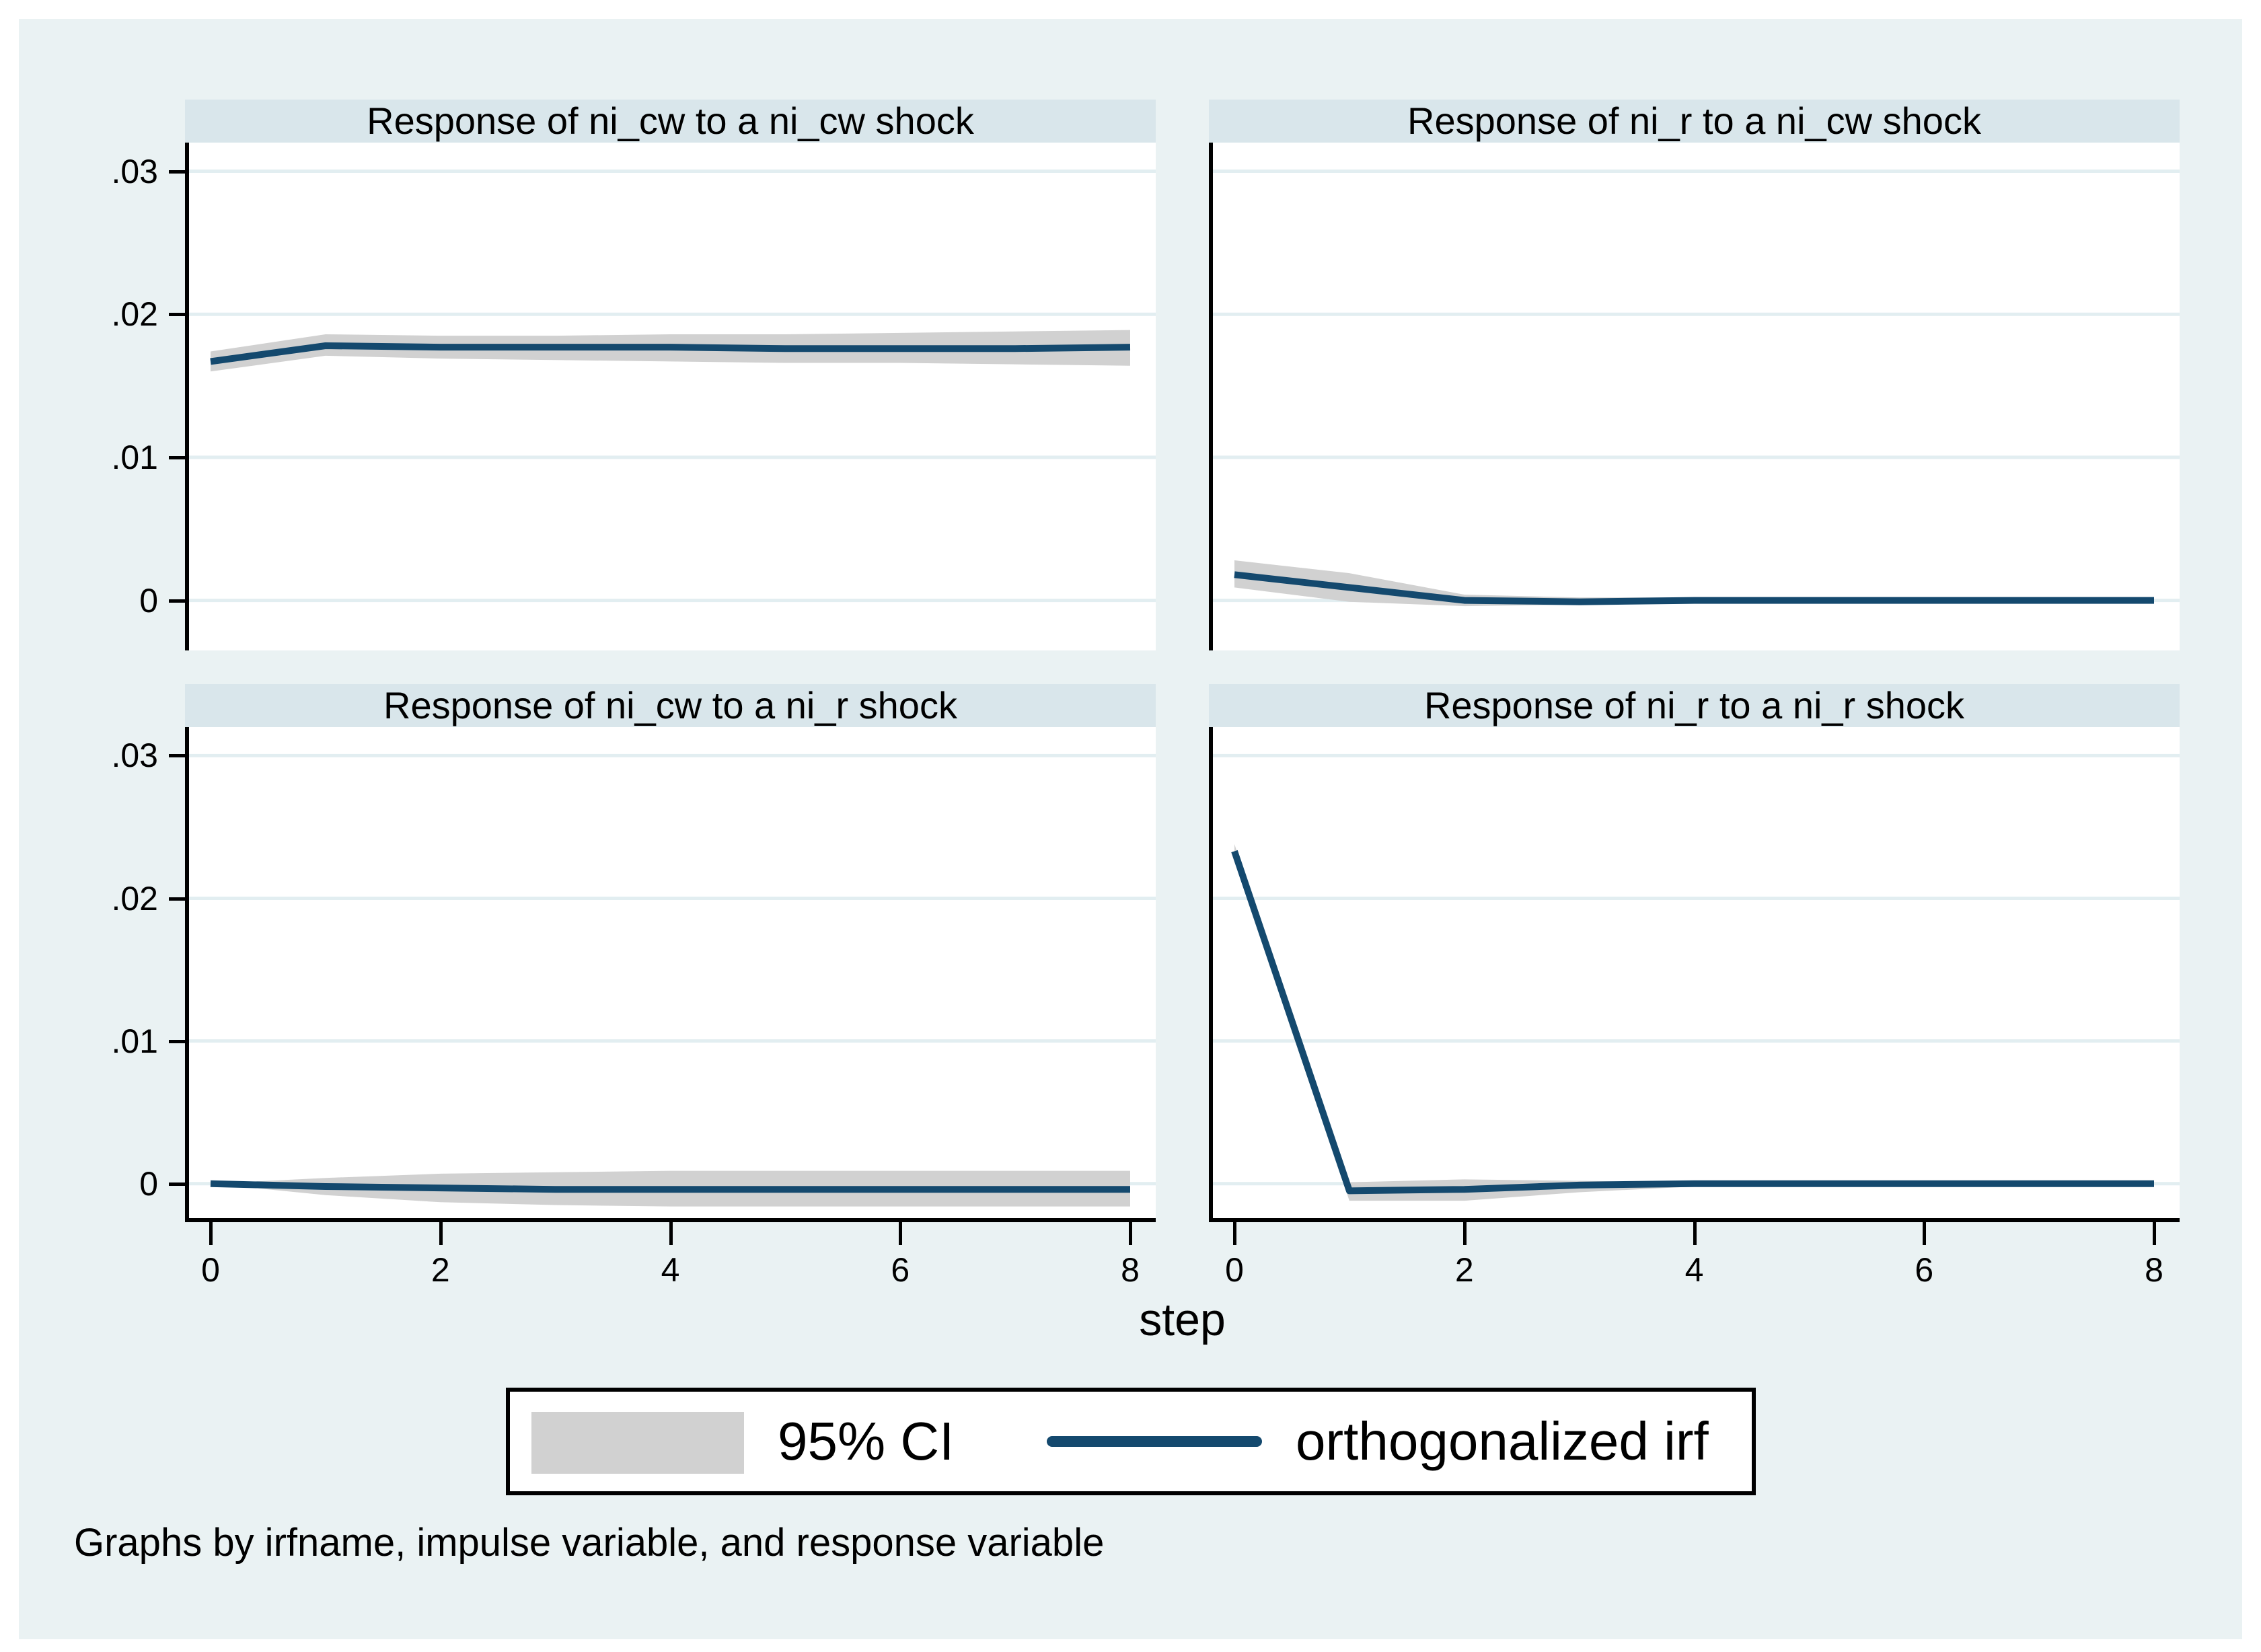 The height and width of the screenshot is (1652, 2261). What do you see at coordinates (670, 386) in the screenshot?
I see `irf-chart-ni_cw-to-ni_cw` at bounding box center [670, 386].